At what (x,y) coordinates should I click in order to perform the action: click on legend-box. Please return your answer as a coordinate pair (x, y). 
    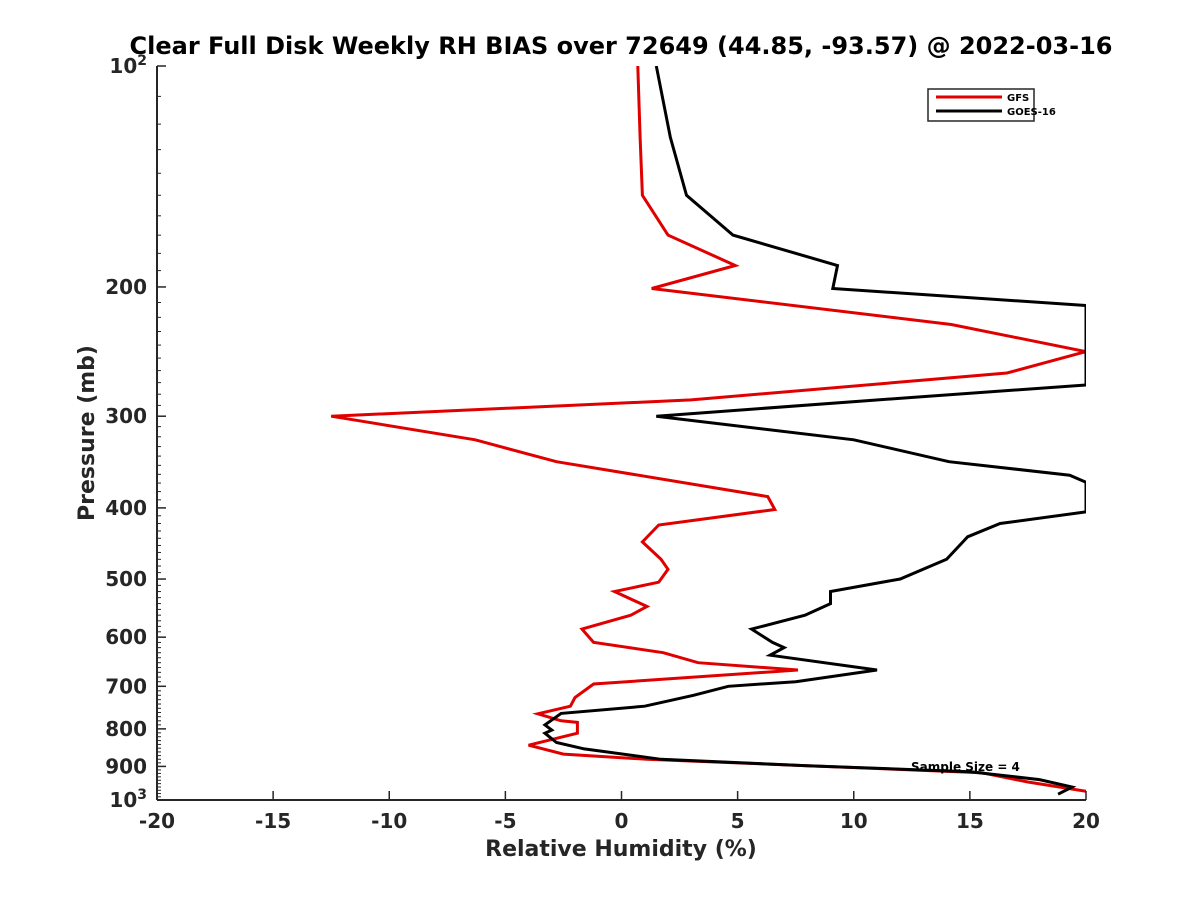
    Looking at the image, I should click on (981, 105).